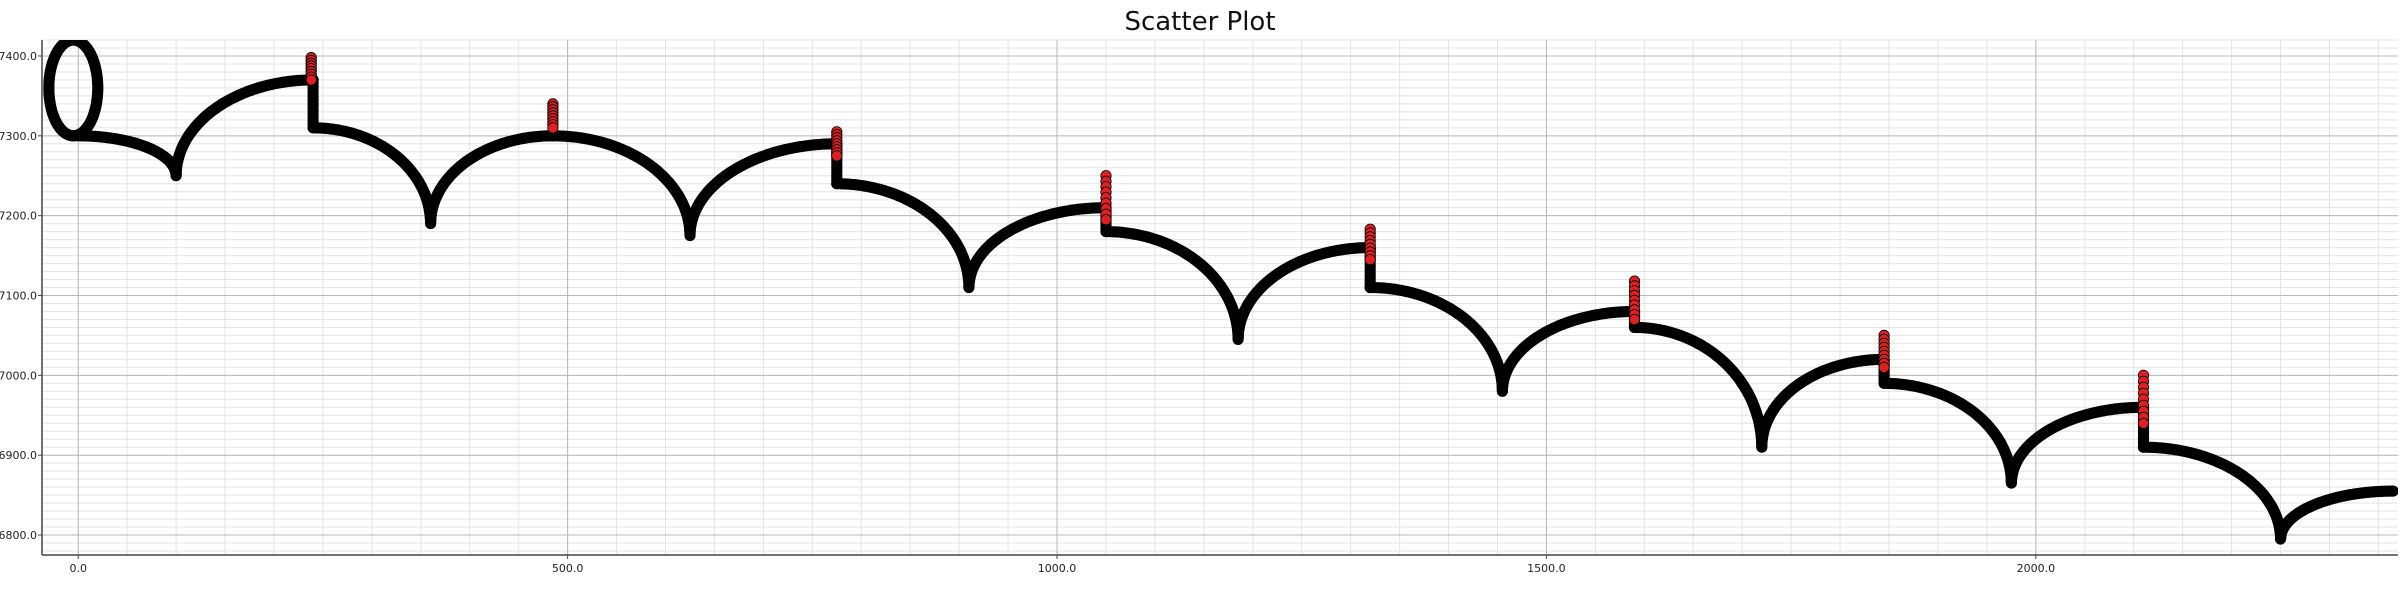  Describe the element at coordinates (2036, 568) in the screenshot. I see `x-tick-label: 2000.0` at that location.